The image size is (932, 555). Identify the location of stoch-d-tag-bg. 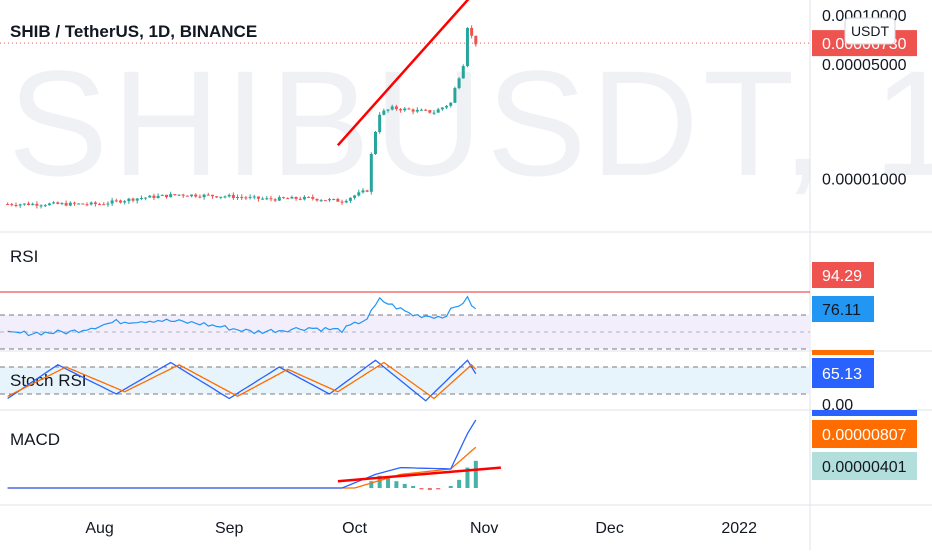
(843, 352).